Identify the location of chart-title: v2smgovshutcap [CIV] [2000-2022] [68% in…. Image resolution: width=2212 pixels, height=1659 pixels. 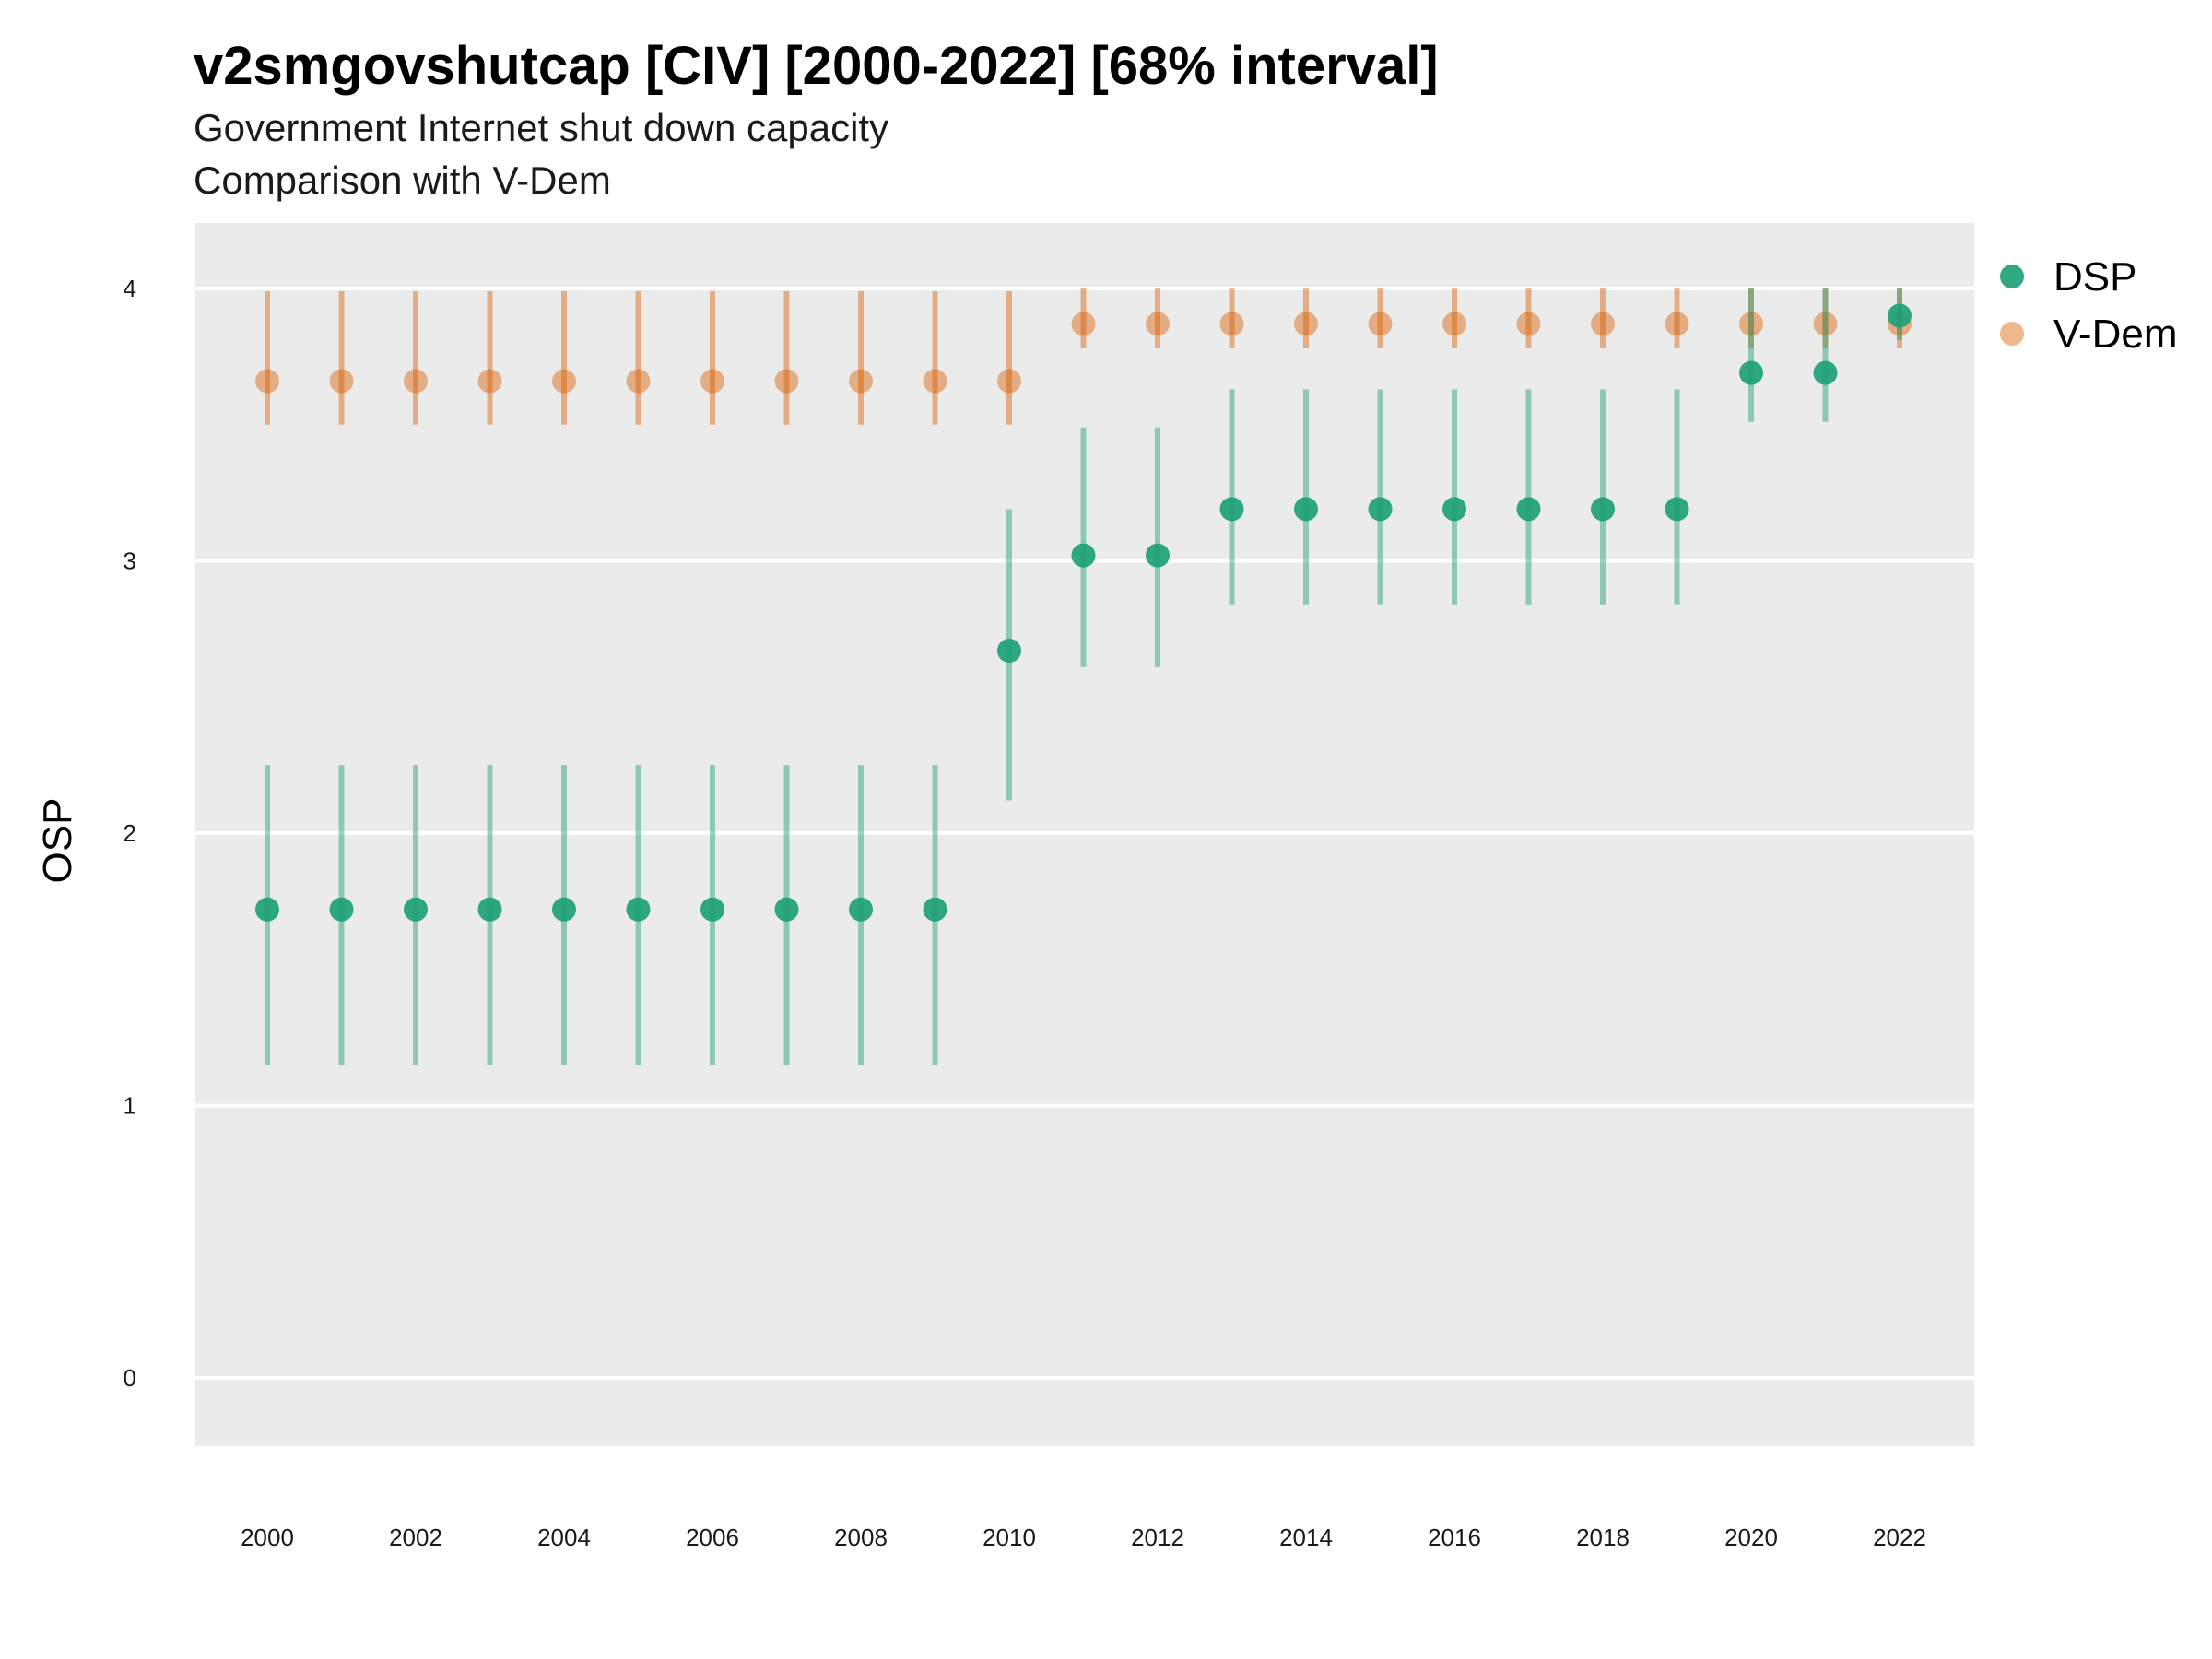
(816, 66).